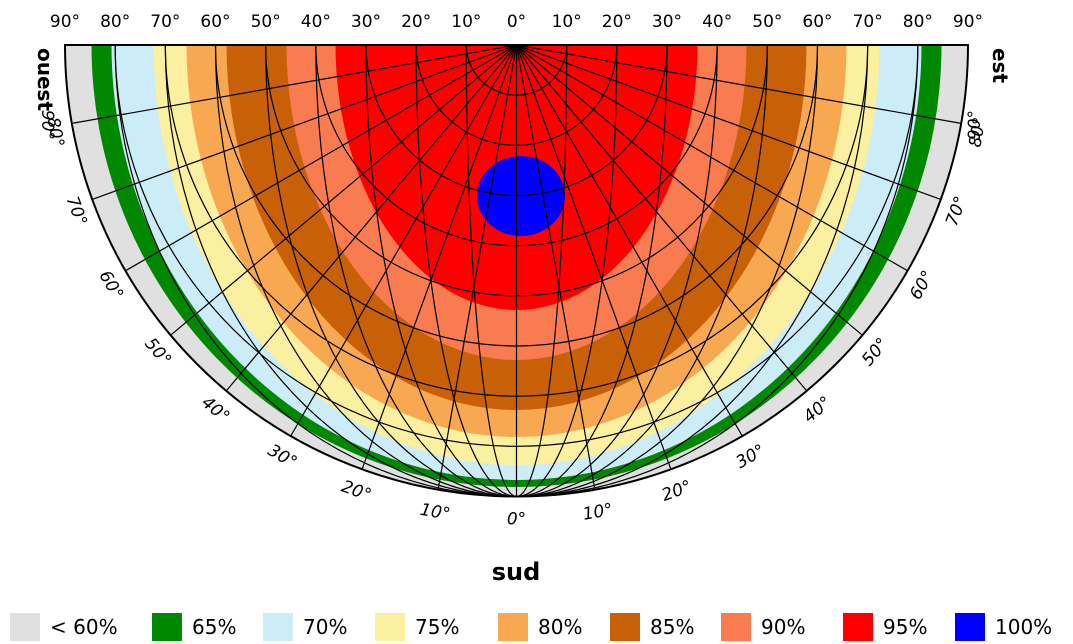  What do you see at coordinates (516, 572) in the screenshot?
I see `south-label: sud` at bounding box center [516, 572].